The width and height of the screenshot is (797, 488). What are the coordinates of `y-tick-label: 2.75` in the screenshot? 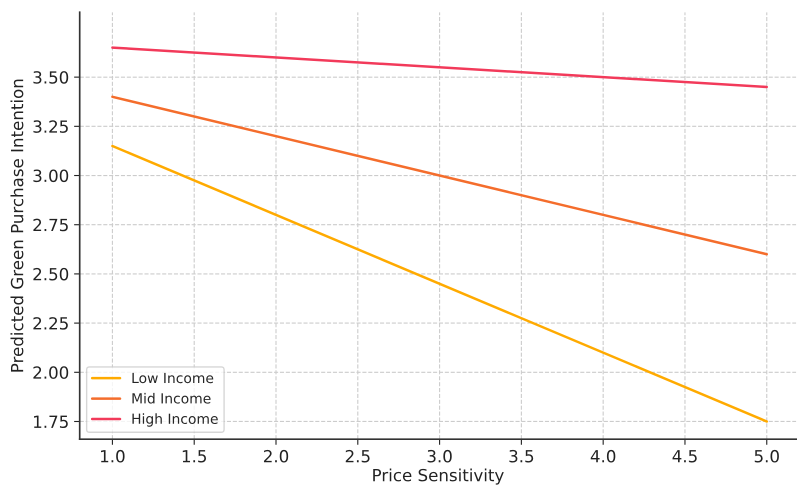 It's located at (50, 225).